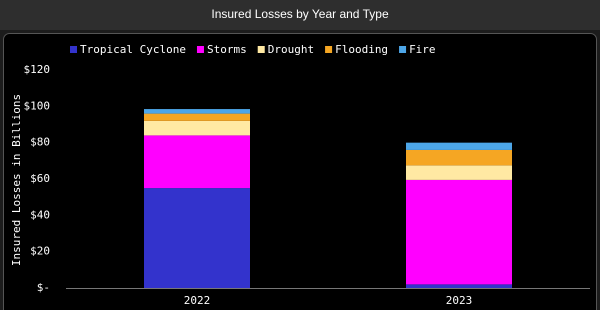 Image resolution: width=600 pixels, height=310 pixels. Describe the element at coordinates (40, 178) in the screenshot. I see `y-tick-label: $60` at that location.